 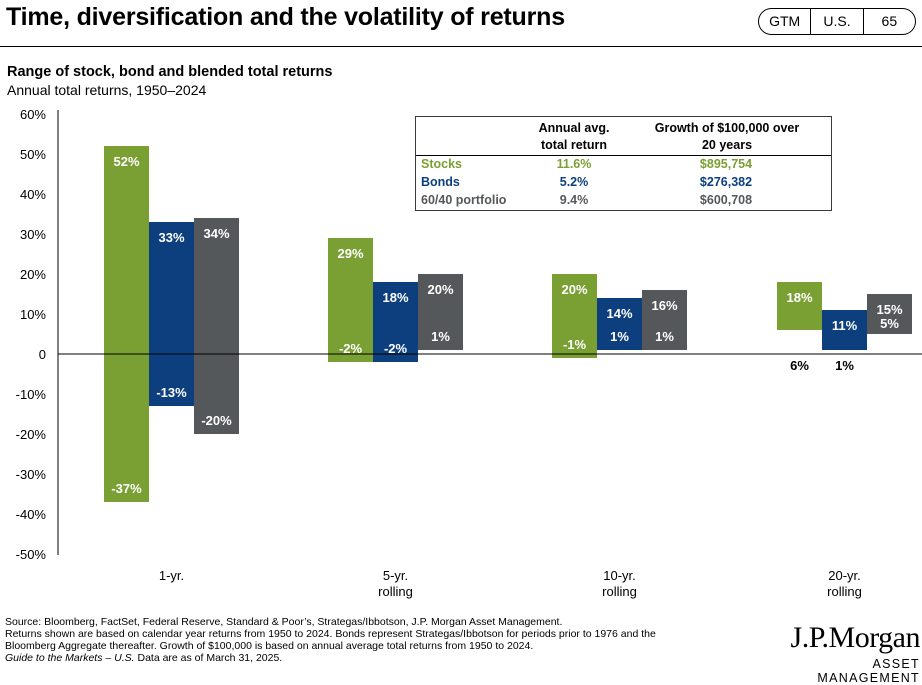 I want to click on table-row-portfolio: 60/40 portfolio 9.4% $600,708, so click(x=623, y=200).